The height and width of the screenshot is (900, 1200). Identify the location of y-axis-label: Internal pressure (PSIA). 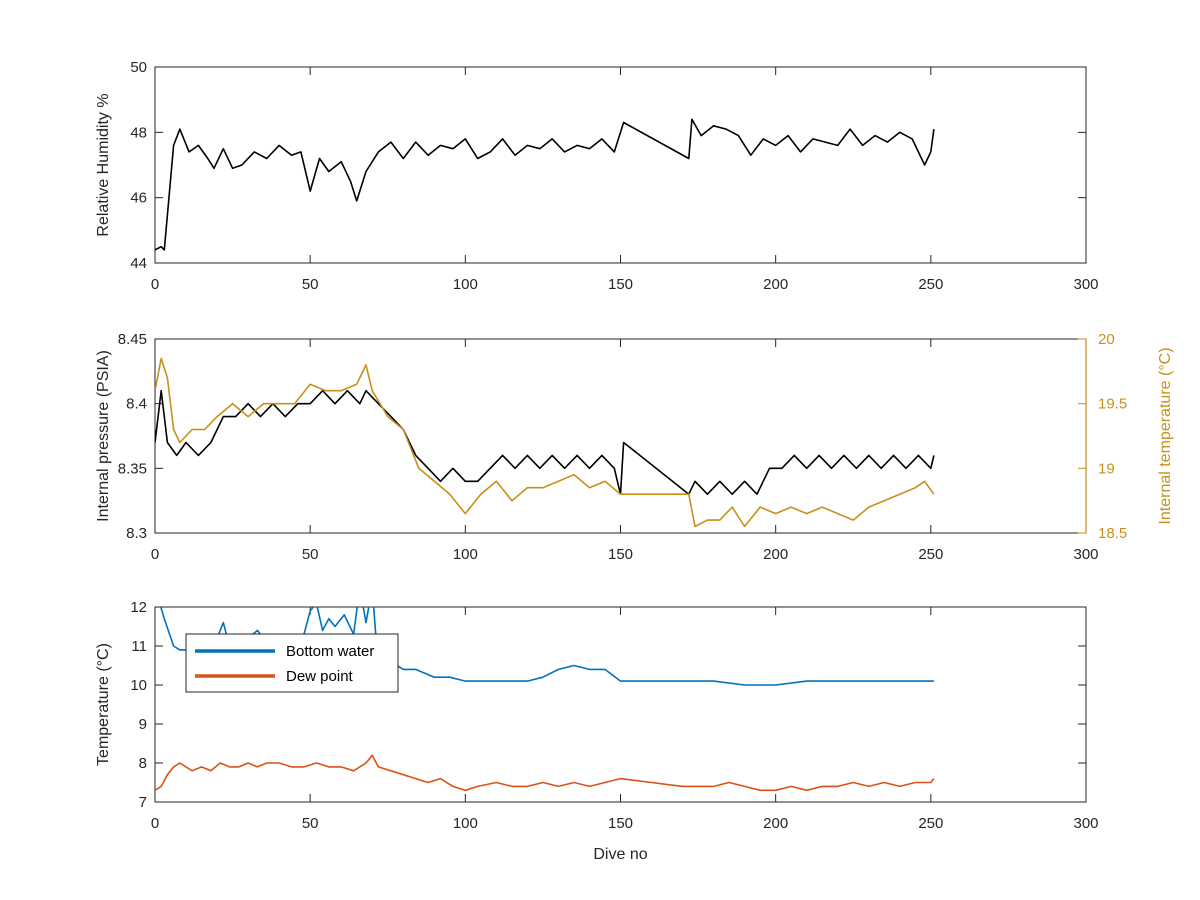
(103, 436).